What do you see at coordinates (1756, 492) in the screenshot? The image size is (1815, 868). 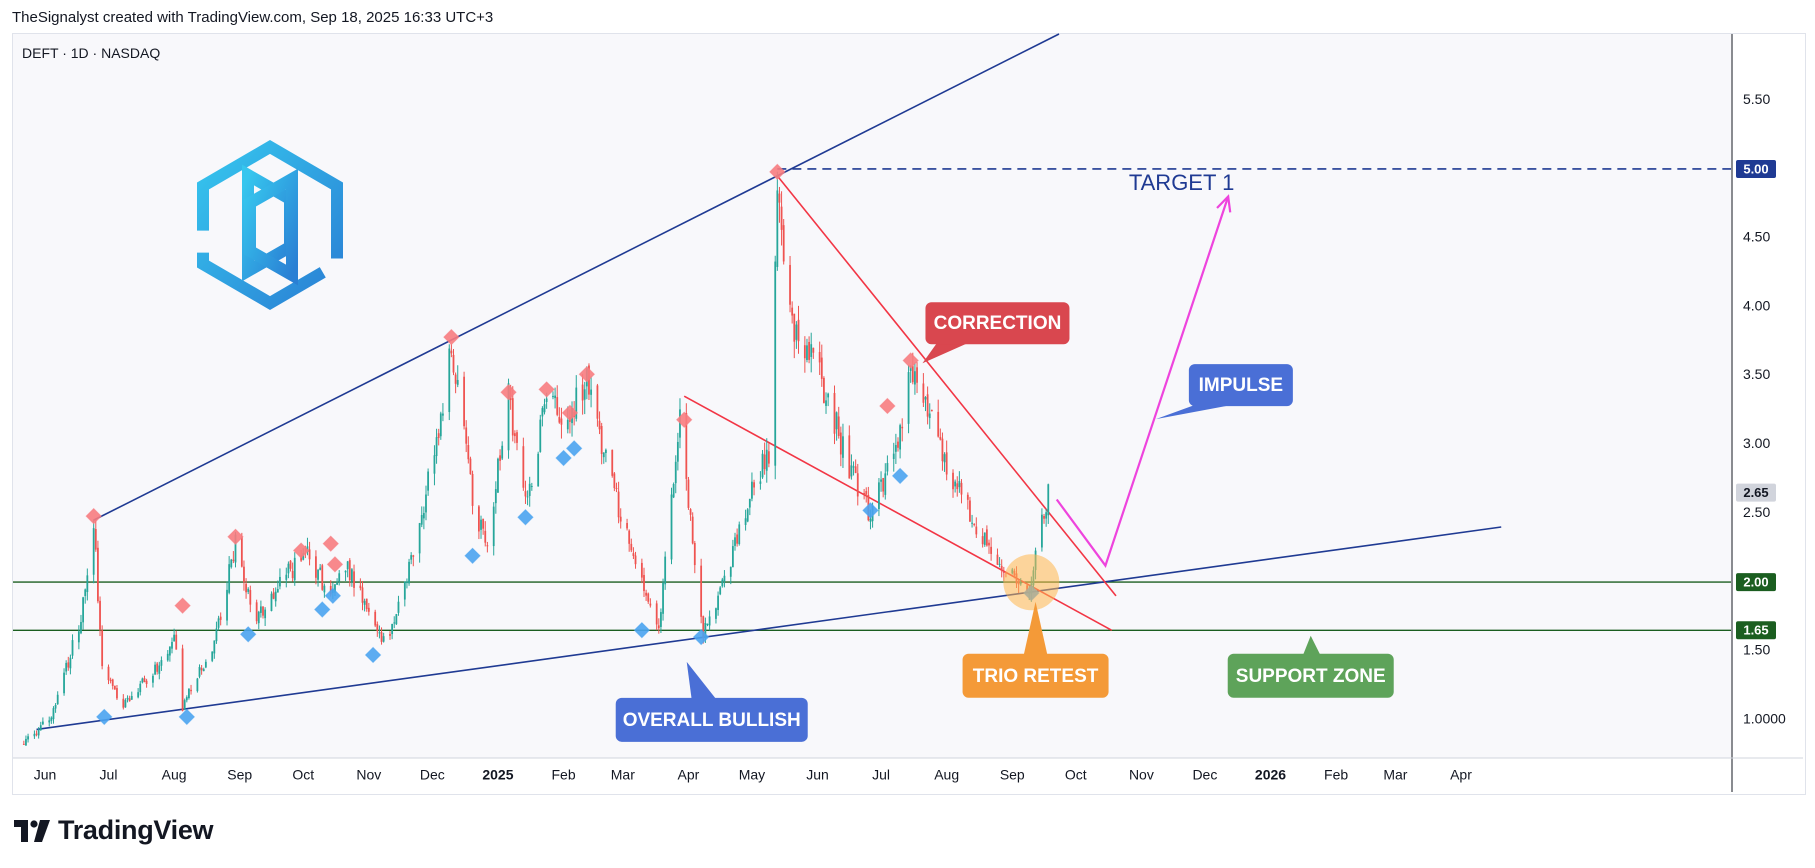 I see `last-price-tag` at bounding box center [1756, 492].